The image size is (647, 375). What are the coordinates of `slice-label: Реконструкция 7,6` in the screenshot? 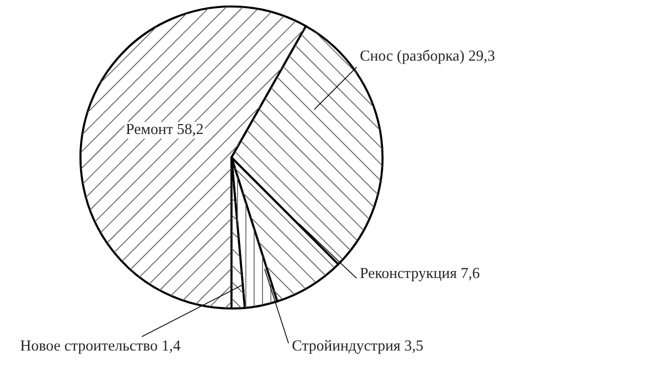 It's located at (420, 275).